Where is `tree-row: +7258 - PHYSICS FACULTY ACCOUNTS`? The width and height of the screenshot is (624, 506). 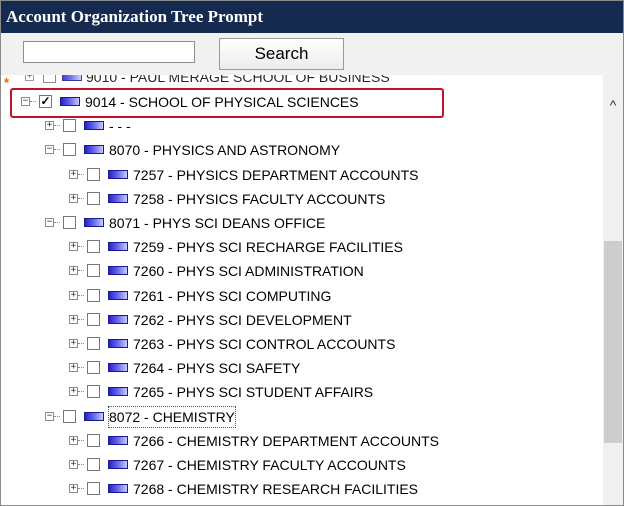
tree-row: +7258 - PHYSICS FACULTY ACCOUNTS is located at coordinates (301, 199).